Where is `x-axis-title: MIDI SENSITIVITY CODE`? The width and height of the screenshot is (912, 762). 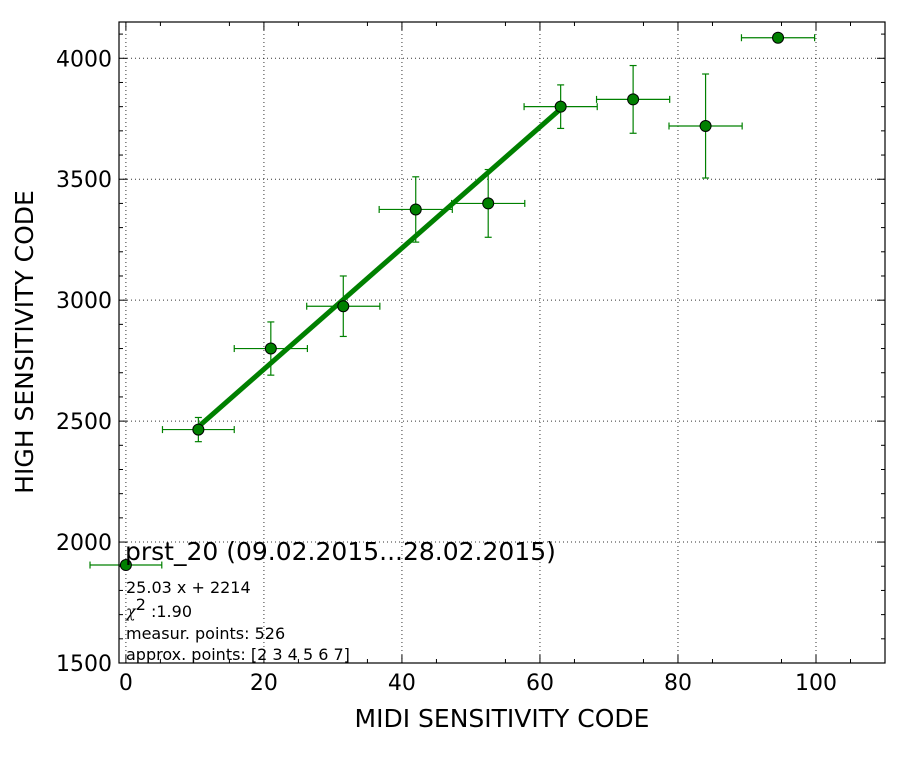
x-axis-title: MIDI SENSITIVITY CODE is located at coordinates (502, 718).